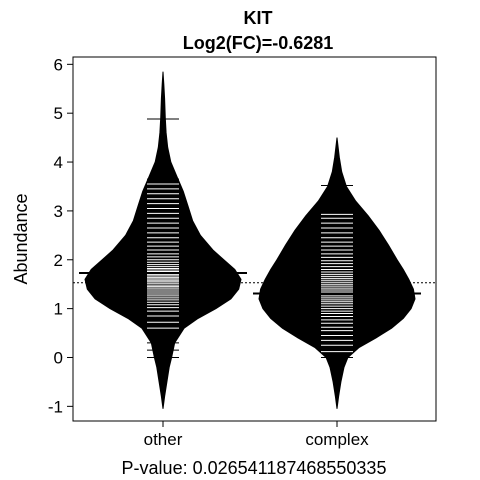  What do you see at coordinates (258, 43) in the screenshot?
I see `chart-subtitle: Log2(FC)=-0.6281` at bounding box center [258, 43].